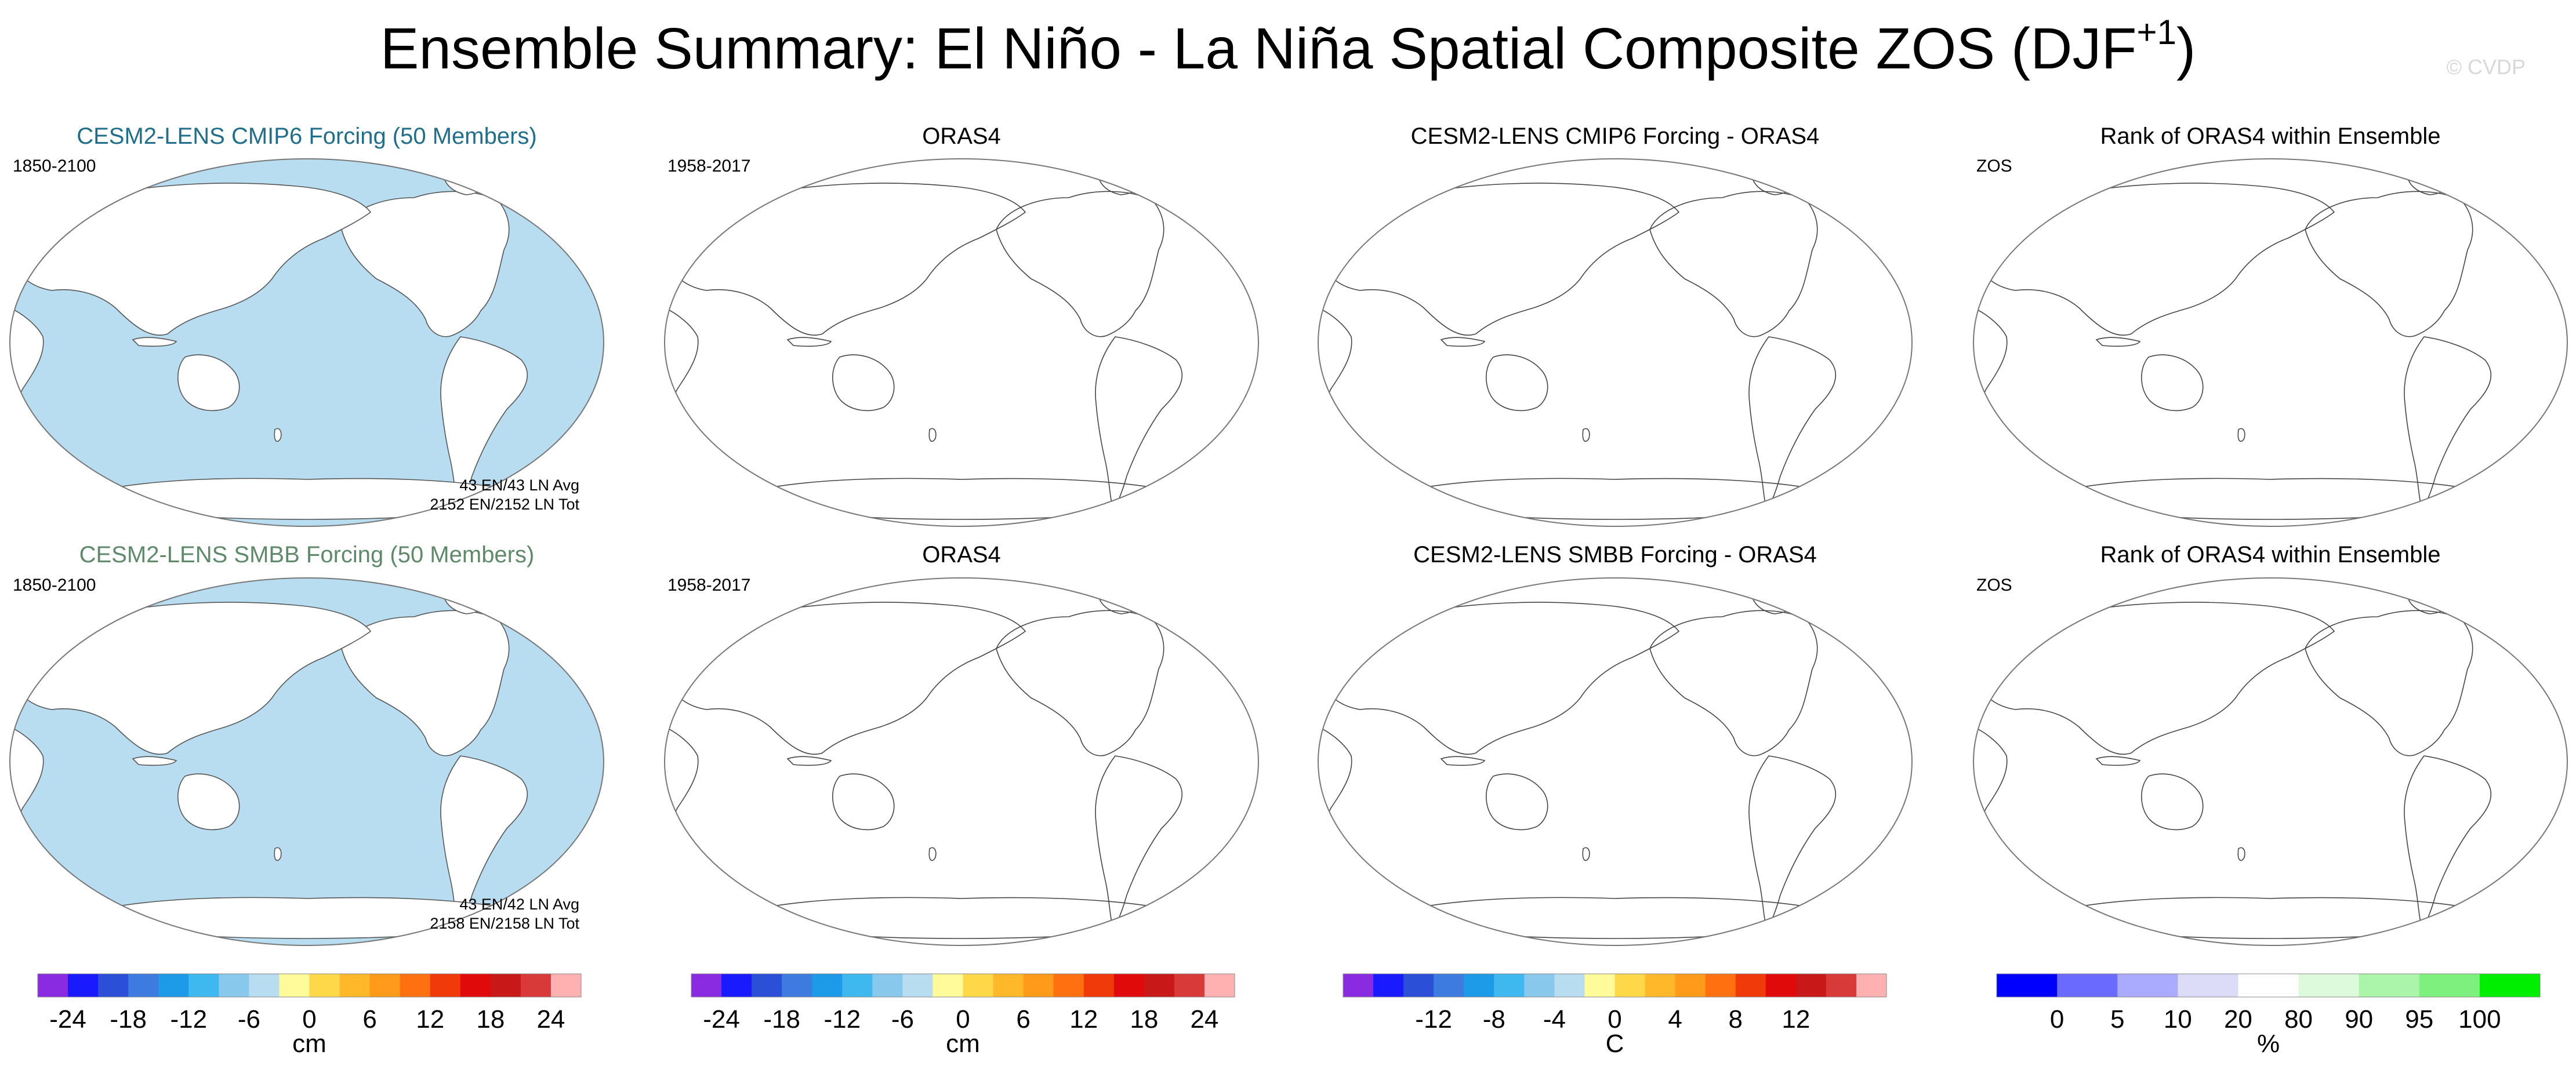 The image size is (2576, 1066). What do you see at coordinates (490, 1019) in the screenshot?
I see `colorbar-tick-label: 18` at bounding box center [490, 1019].